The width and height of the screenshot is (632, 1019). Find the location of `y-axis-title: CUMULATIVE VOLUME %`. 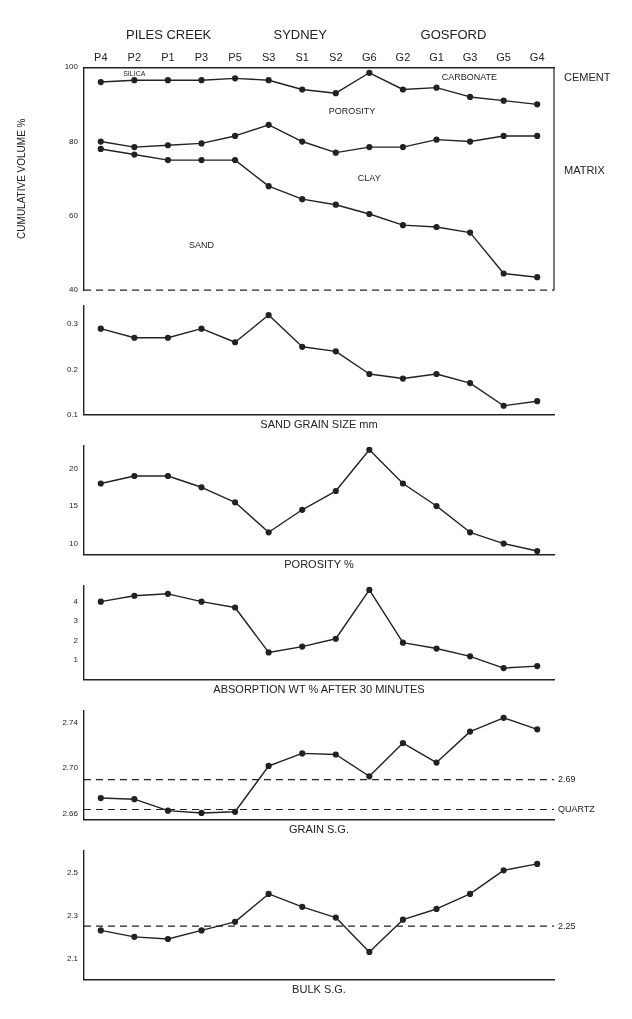

y-axis-title: CUMULATIVE VOLUME % is located at coordinates (21, 178).